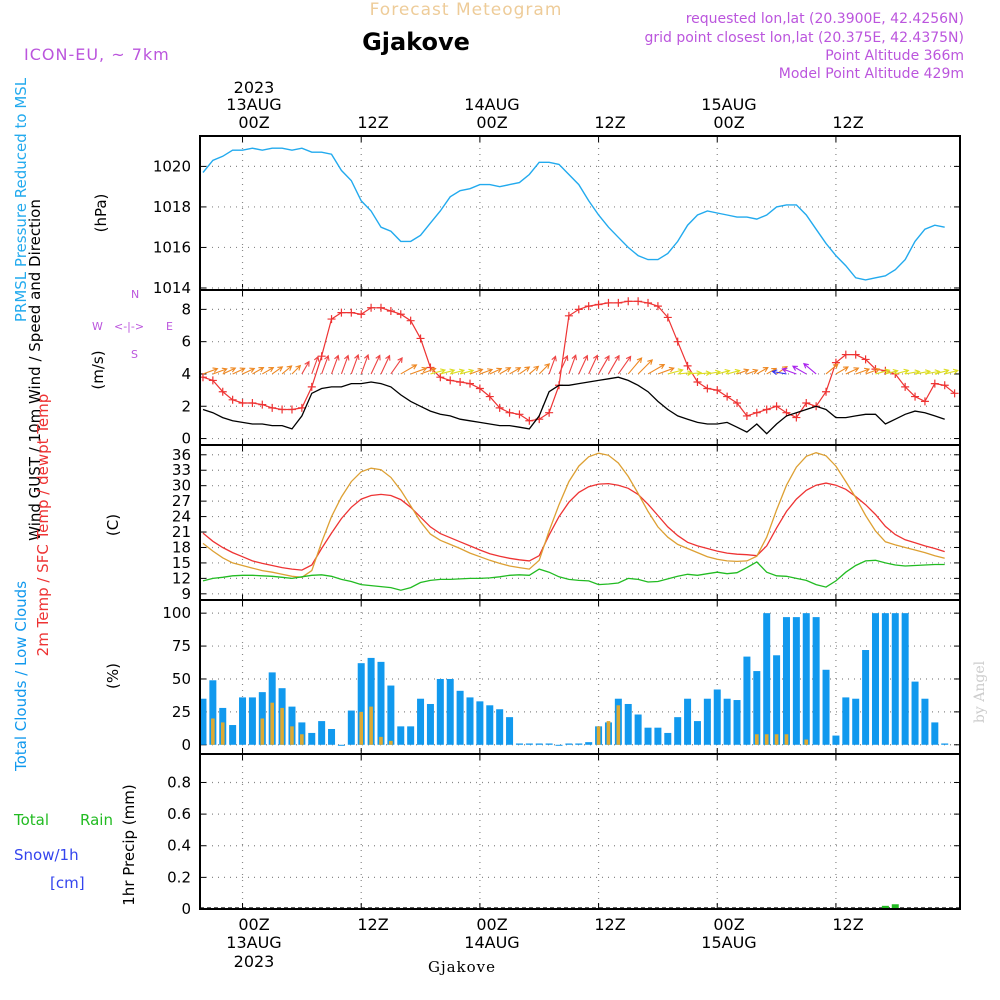 The image size is (1000, 1000). I want to click on y-tick-label: 6, so click(186, 342).